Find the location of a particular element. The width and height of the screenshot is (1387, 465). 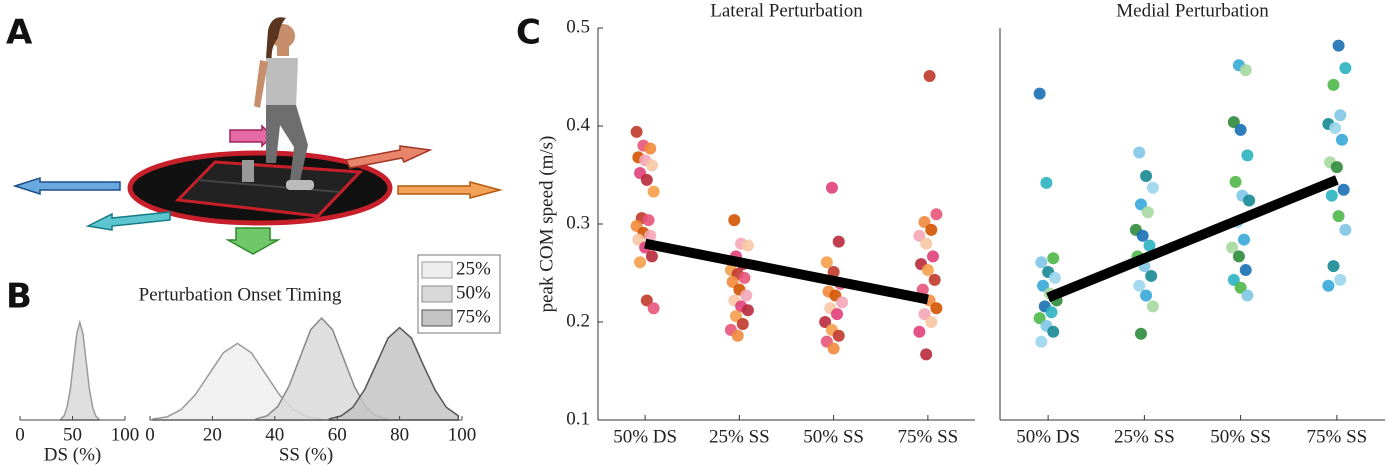

y-axis-label: peak COM speed (m/s) is located at coordinates (546, 224).